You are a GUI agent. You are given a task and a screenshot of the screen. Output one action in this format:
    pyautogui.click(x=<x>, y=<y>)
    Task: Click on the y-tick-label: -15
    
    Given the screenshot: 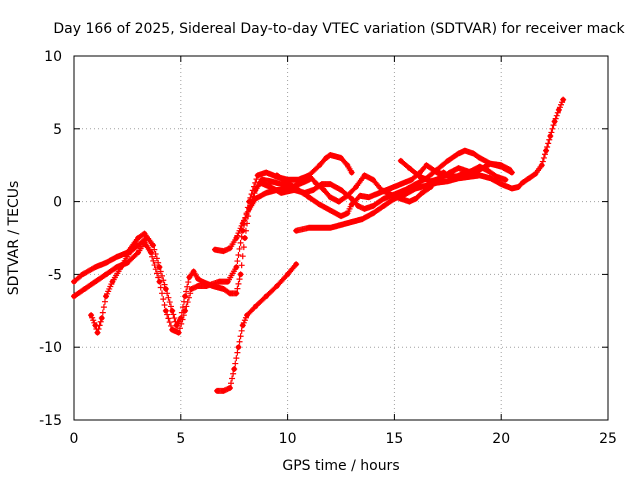 What is the action you would take?
    pyautogui.click(x=50, y=421)
    